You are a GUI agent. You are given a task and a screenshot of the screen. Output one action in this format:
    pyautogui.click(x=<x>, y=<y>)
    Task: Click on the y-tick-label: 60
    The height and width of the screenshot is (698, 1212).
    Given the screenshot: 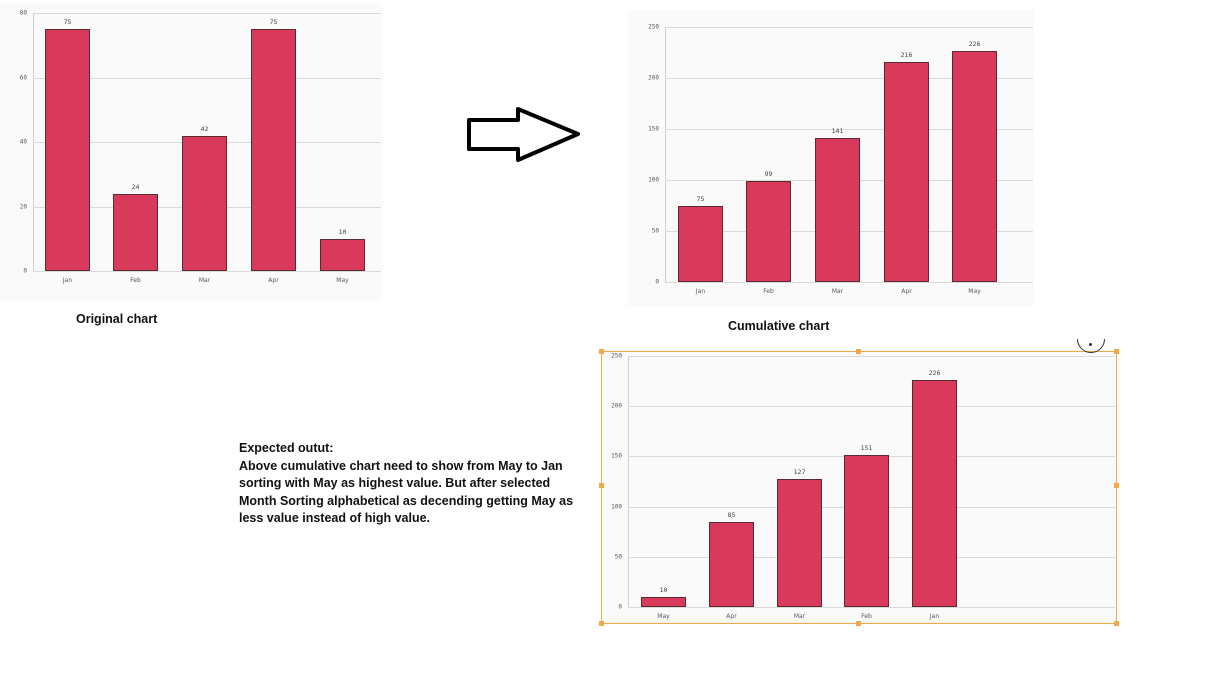 What is the action you would take?
    pyautogui.click(x=23, y=77)
    